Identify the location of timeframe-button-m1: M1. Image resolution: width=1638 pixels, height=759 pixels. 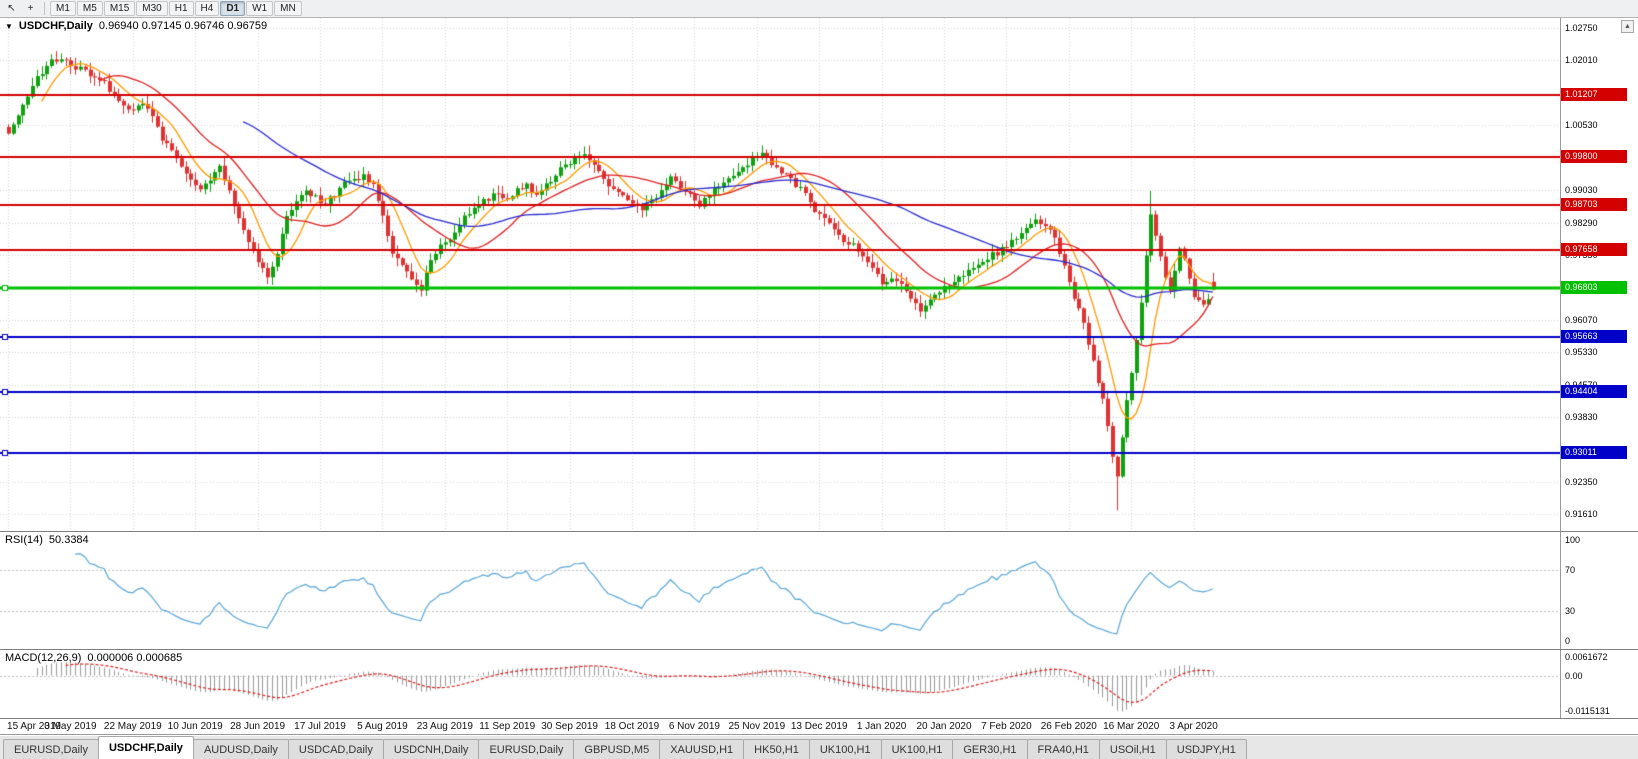
(63, 8).